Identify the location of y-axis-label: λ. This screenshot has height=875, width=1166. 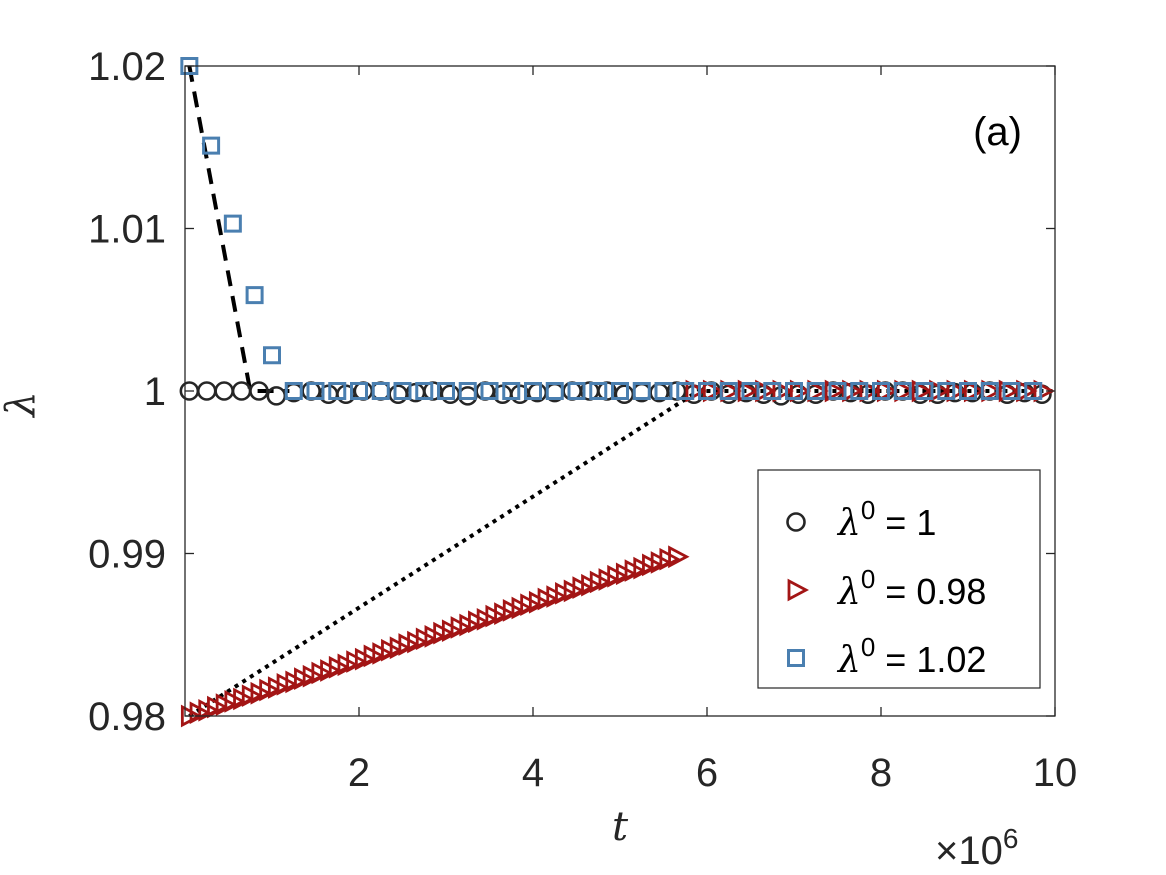
(22, 404).